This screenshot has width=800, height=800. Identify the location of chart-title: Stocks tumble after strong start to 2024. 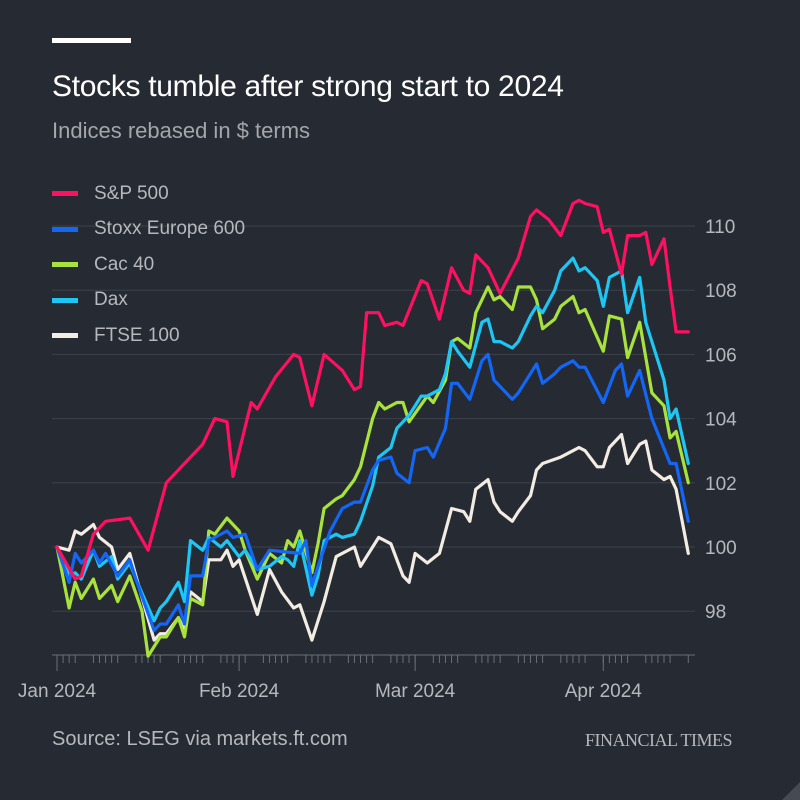
(308, 86).